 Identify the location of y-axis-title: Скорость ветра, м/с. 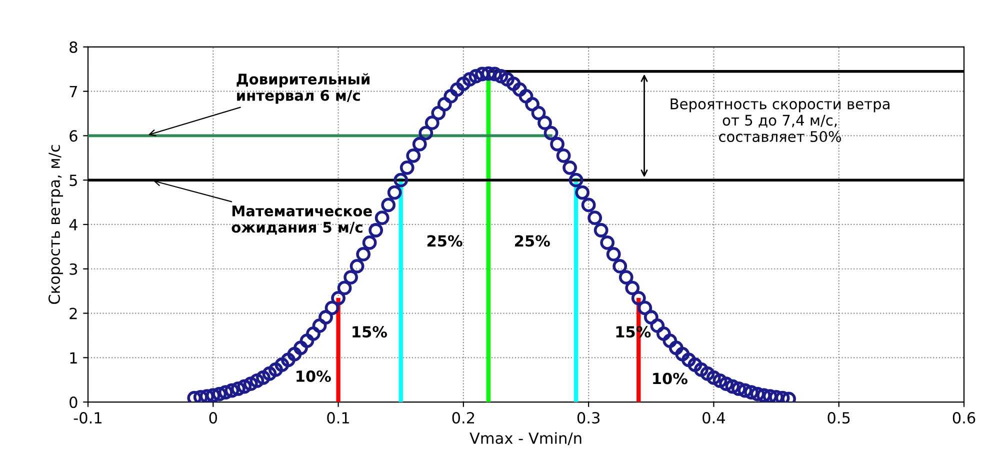
(55, 224).